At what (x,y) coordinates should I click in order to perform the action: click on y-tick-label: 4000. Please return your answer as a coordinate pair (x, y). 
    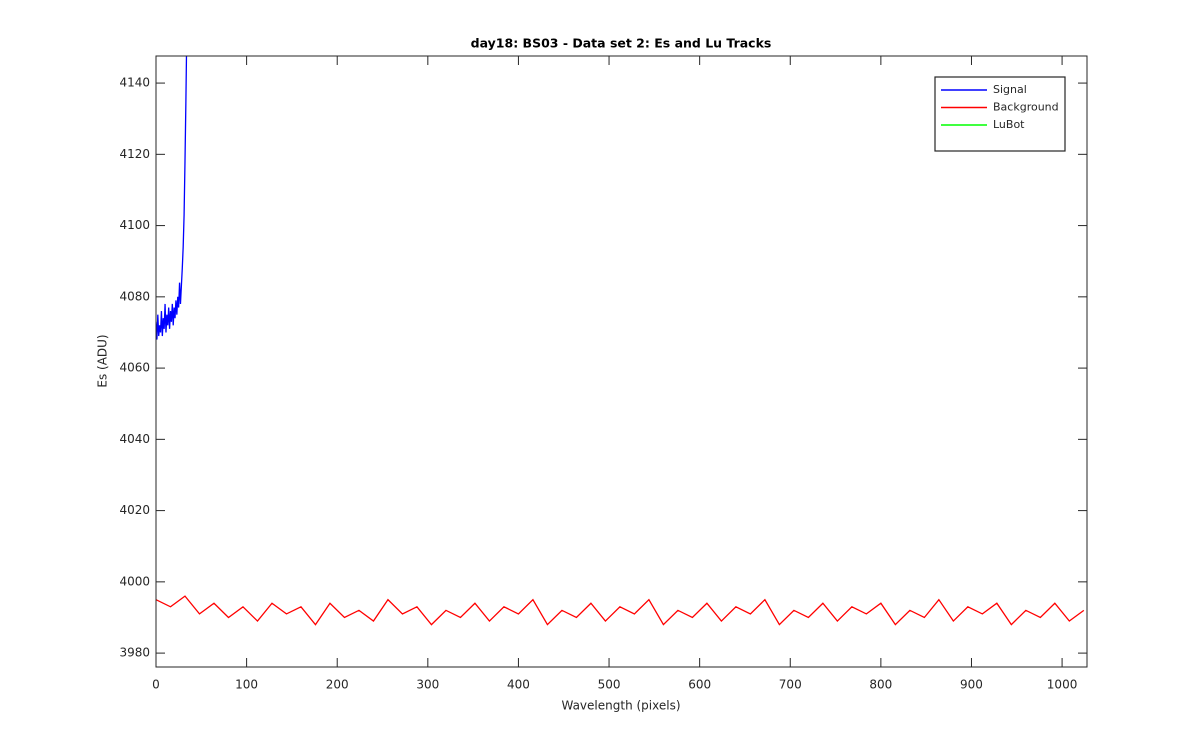
    Looking at the image, I should click on (134, 581).